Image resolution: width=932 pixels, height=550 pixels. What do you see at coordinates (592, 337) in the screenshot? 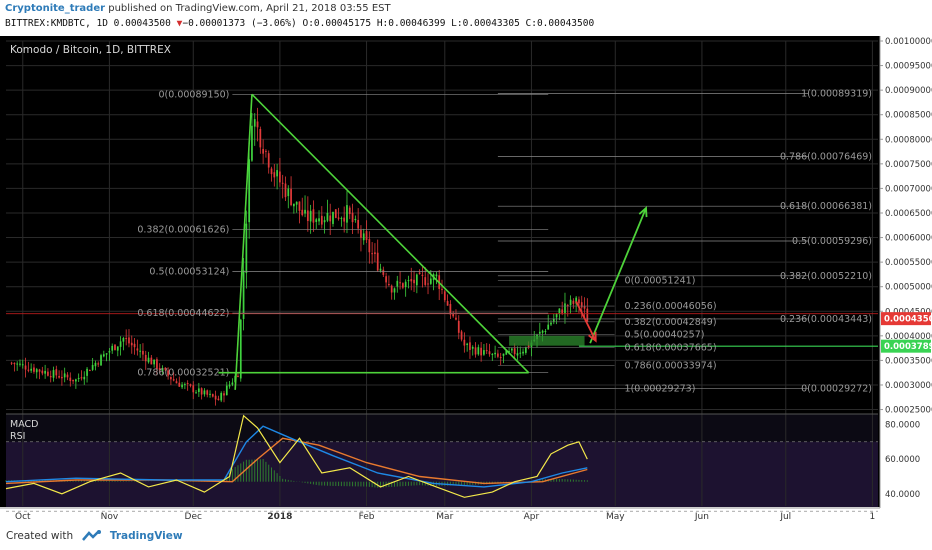
I see `arrowhead-down-projection` at bounding box center [592, 337].